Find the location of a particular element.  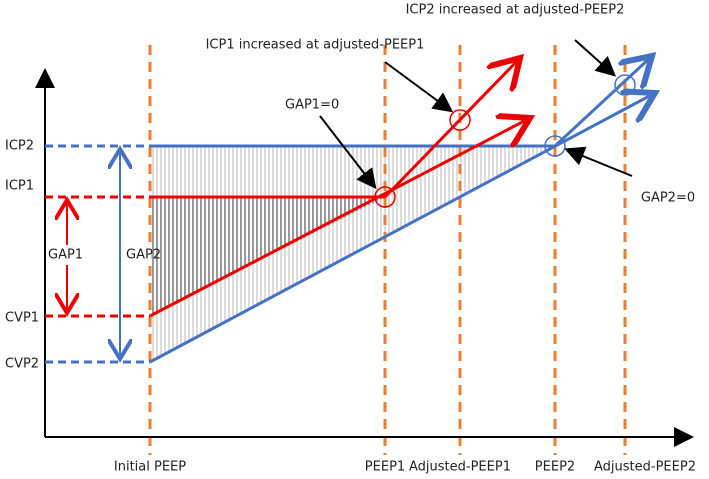

y-label: CVP1 is located at coordinates (22, 318).